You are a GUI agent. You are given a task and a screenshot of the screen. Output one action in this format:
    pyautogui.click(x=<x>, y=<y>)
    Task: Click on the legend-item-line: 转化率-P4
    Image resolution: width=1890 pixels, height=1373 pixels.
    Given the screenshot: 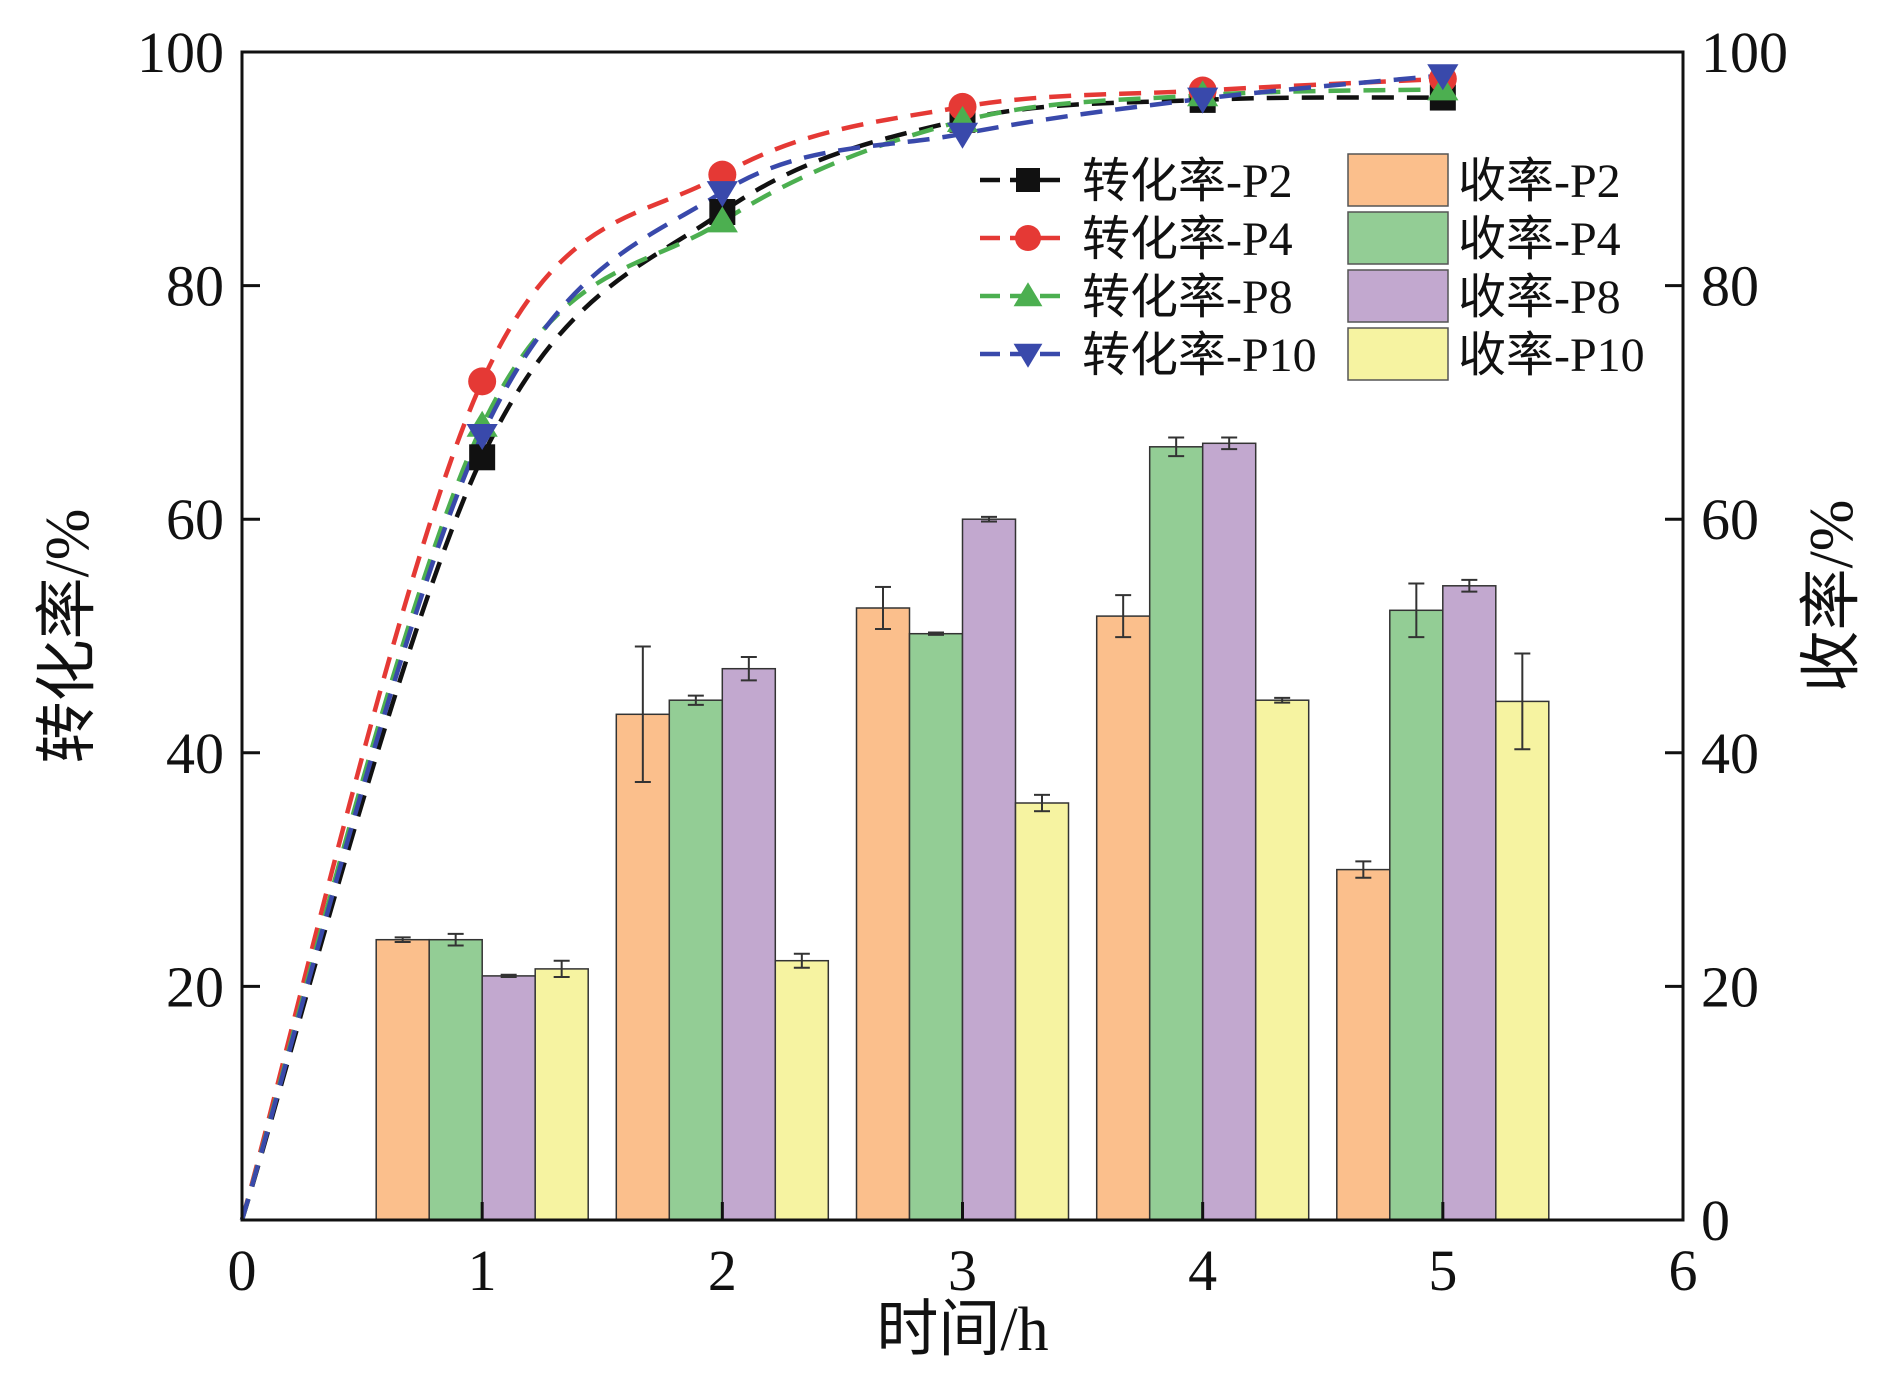 What is the action you would take?
    pyautogui.click(x=1136, y=239)
    